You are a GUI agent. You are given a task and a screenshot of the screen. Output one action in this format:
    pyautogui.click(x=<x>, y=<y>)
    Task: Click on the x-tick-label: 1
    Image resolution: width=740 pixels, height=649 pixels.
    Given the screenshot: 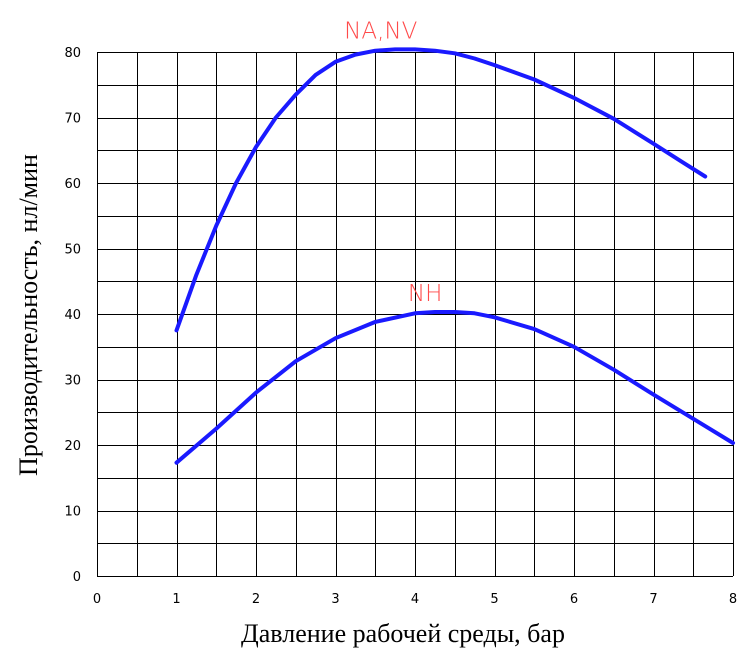 What is the action you would take?
    pyautogui.click(x=176, y=599)
    